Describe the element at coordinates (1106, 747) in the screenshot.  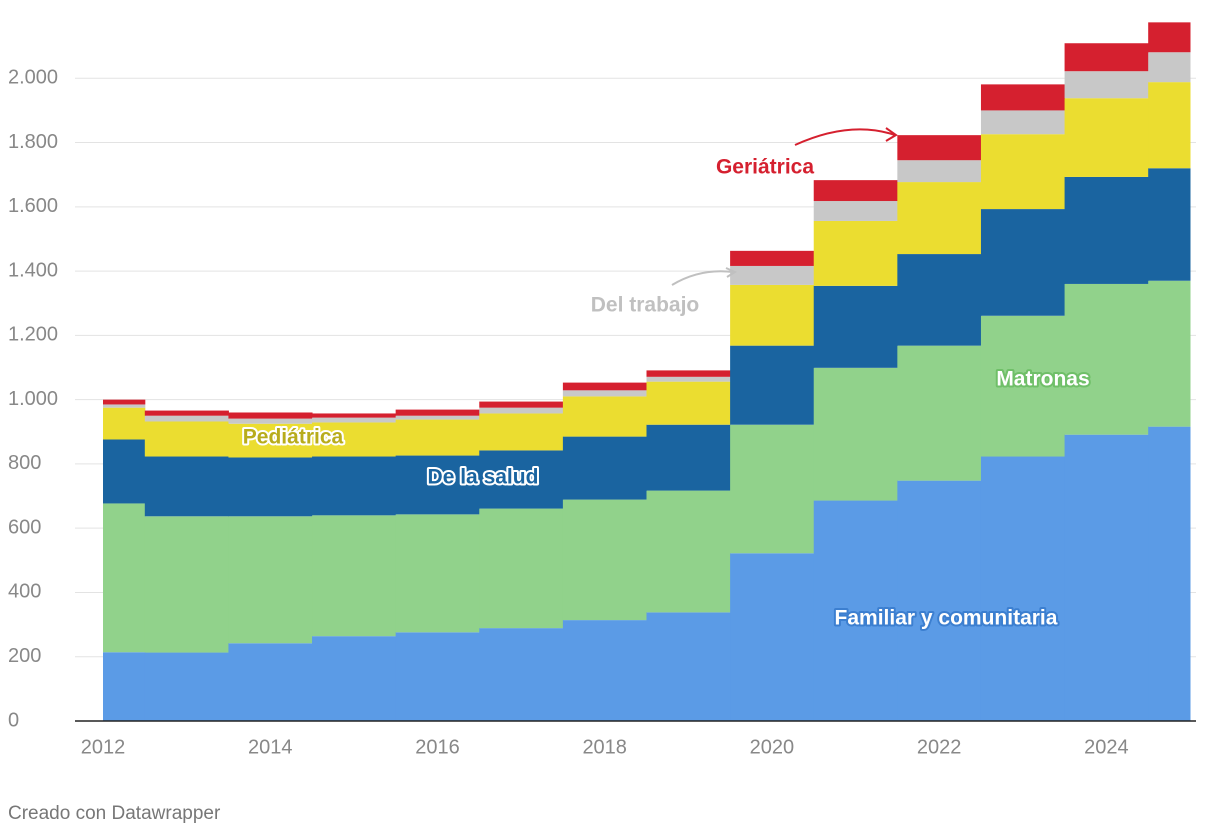
I see `x-tick-label: 2024` at that location.